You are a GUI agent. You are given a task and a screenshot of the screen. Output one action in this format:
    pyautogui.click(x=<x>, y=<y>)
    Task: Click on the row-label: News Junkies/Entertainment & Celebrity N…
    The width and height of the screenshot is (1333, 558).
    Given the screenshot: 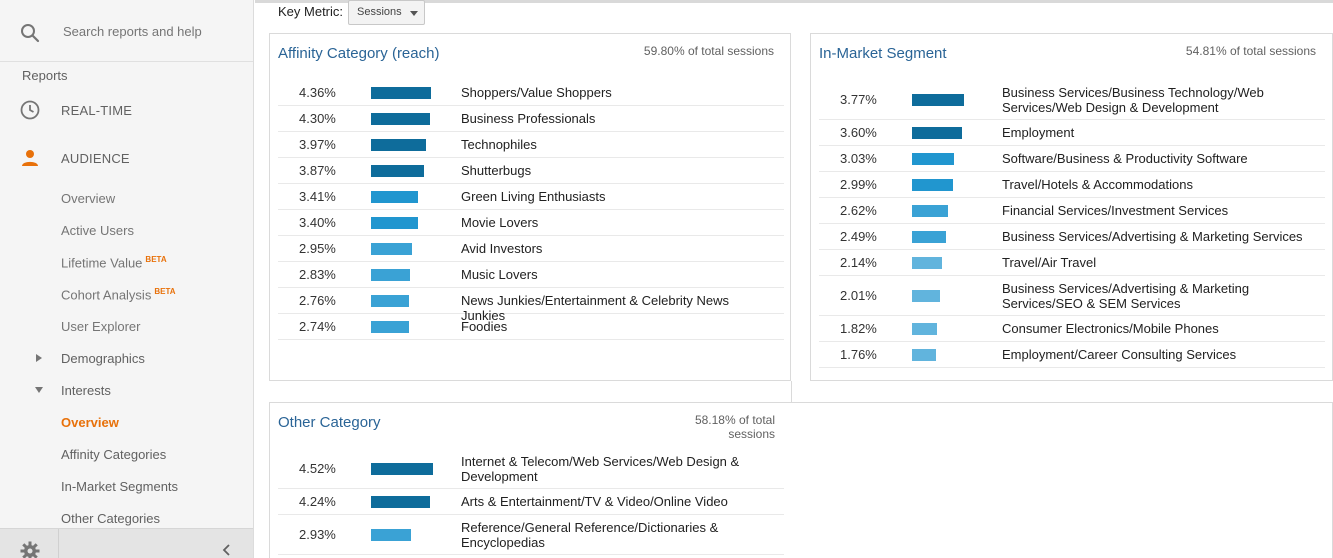 What is the action you would take?
    pyautogui.click(x=595, y=308)
    